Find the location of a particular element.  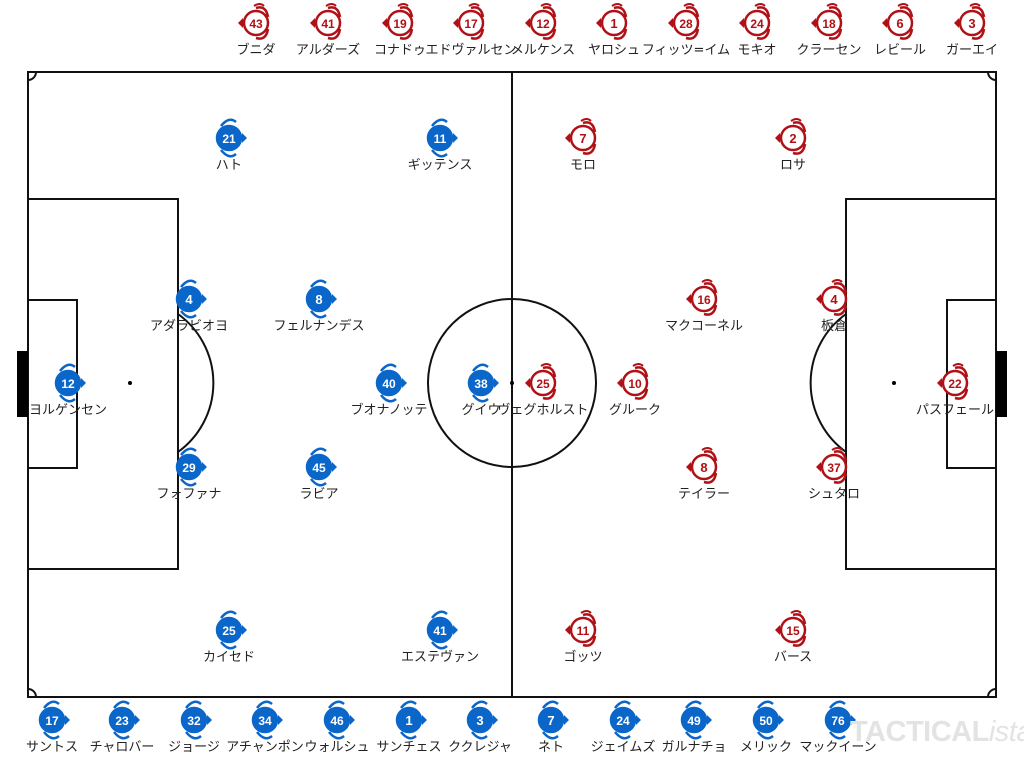

player-name: アチャンポン is located at coordinates (265, 747).